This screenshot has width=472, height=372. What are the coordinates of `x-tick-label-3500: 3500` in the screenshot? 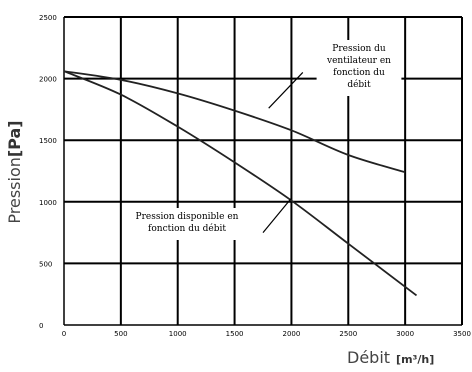 It's located at (462, 334).